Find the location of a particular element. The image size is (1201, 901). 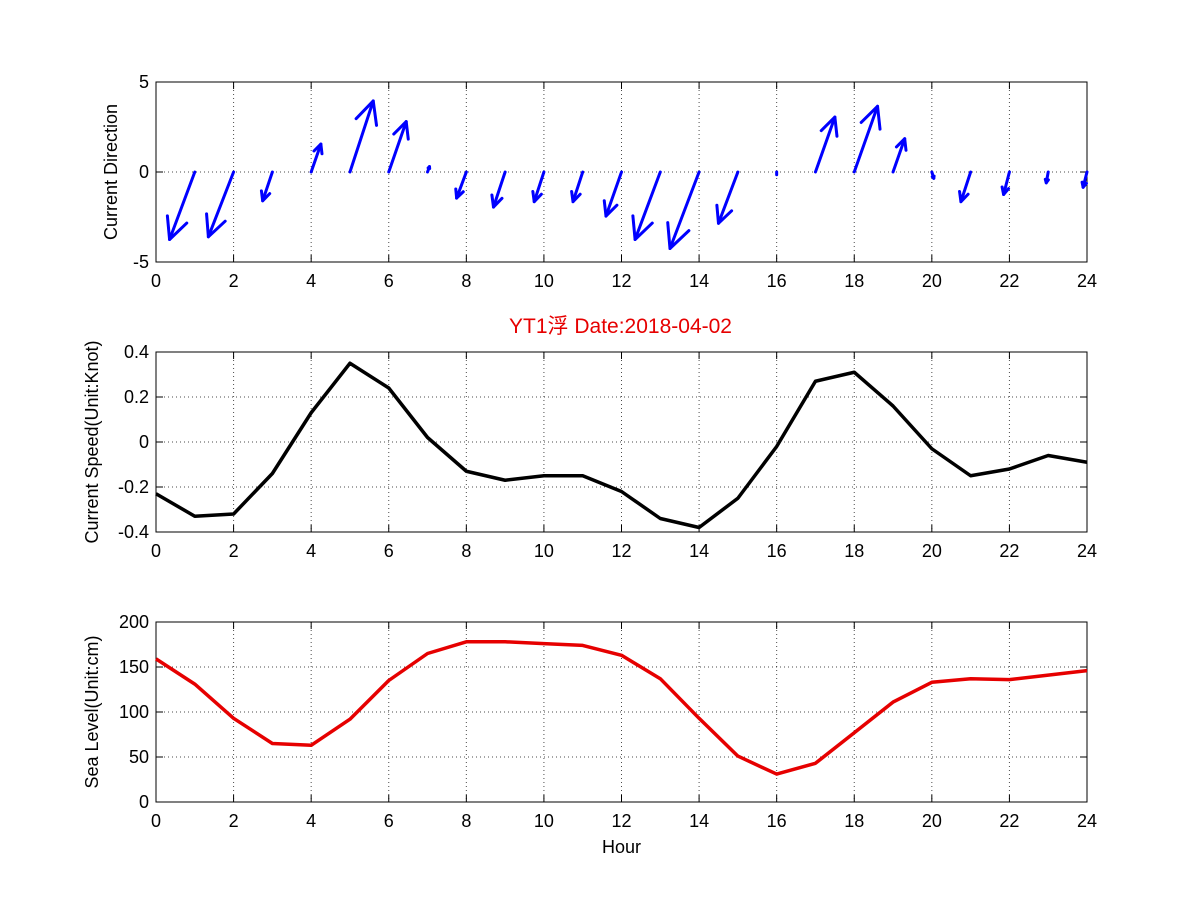

y-tick-label: 0.4 is located at coordinates (136, 352).